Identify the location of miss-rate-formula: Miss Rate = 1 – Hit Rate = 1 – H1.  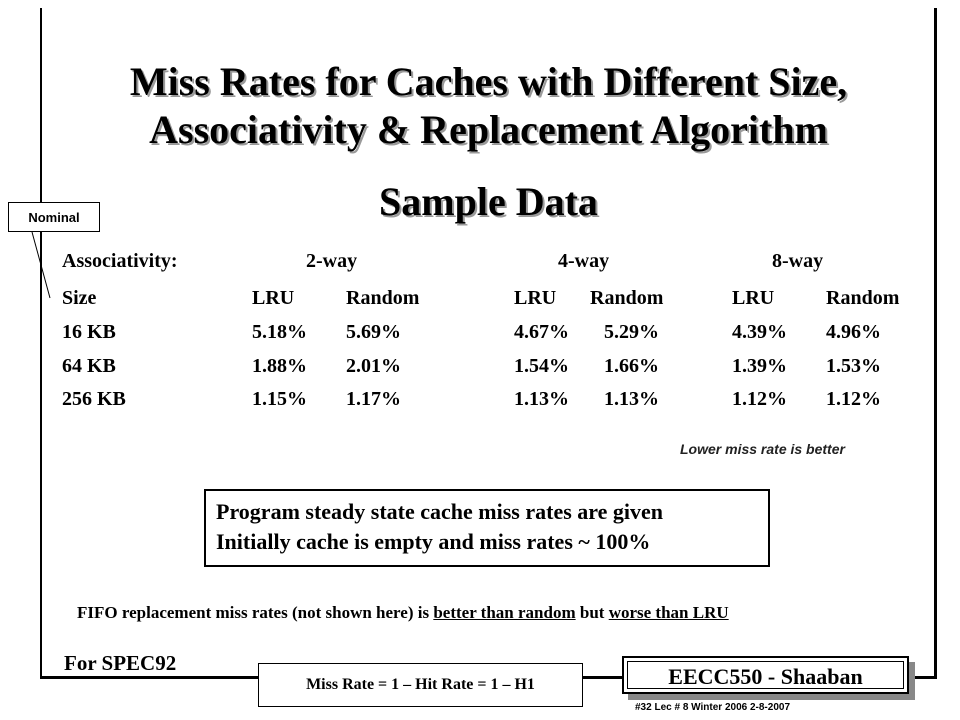
(420, 685).